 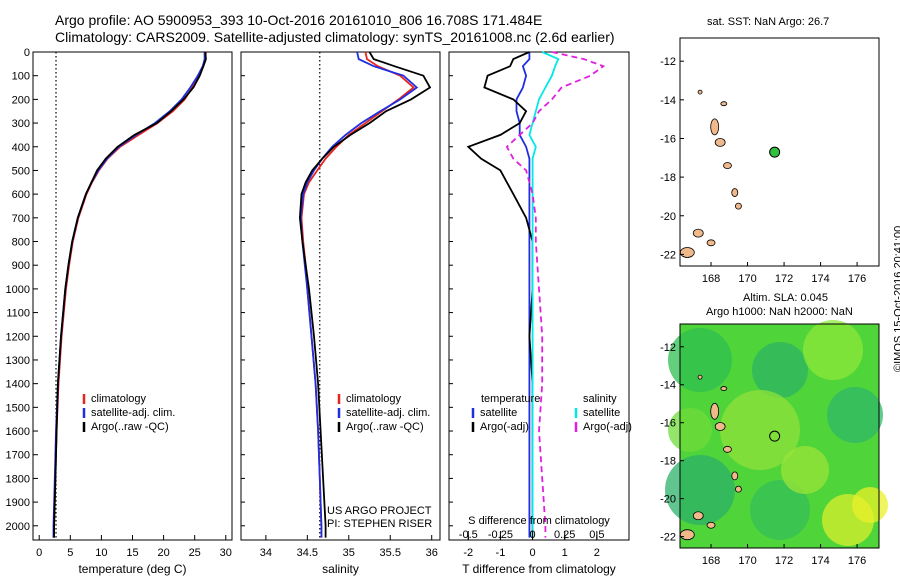 I want to click on series-line-salinity-satellite, so click(x=544, y=294).